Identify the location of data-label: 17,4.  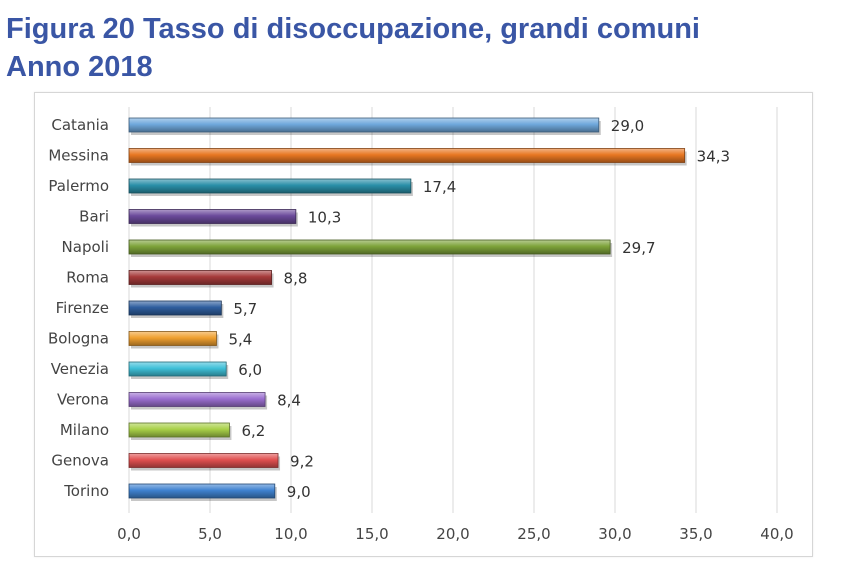
(439, 187).